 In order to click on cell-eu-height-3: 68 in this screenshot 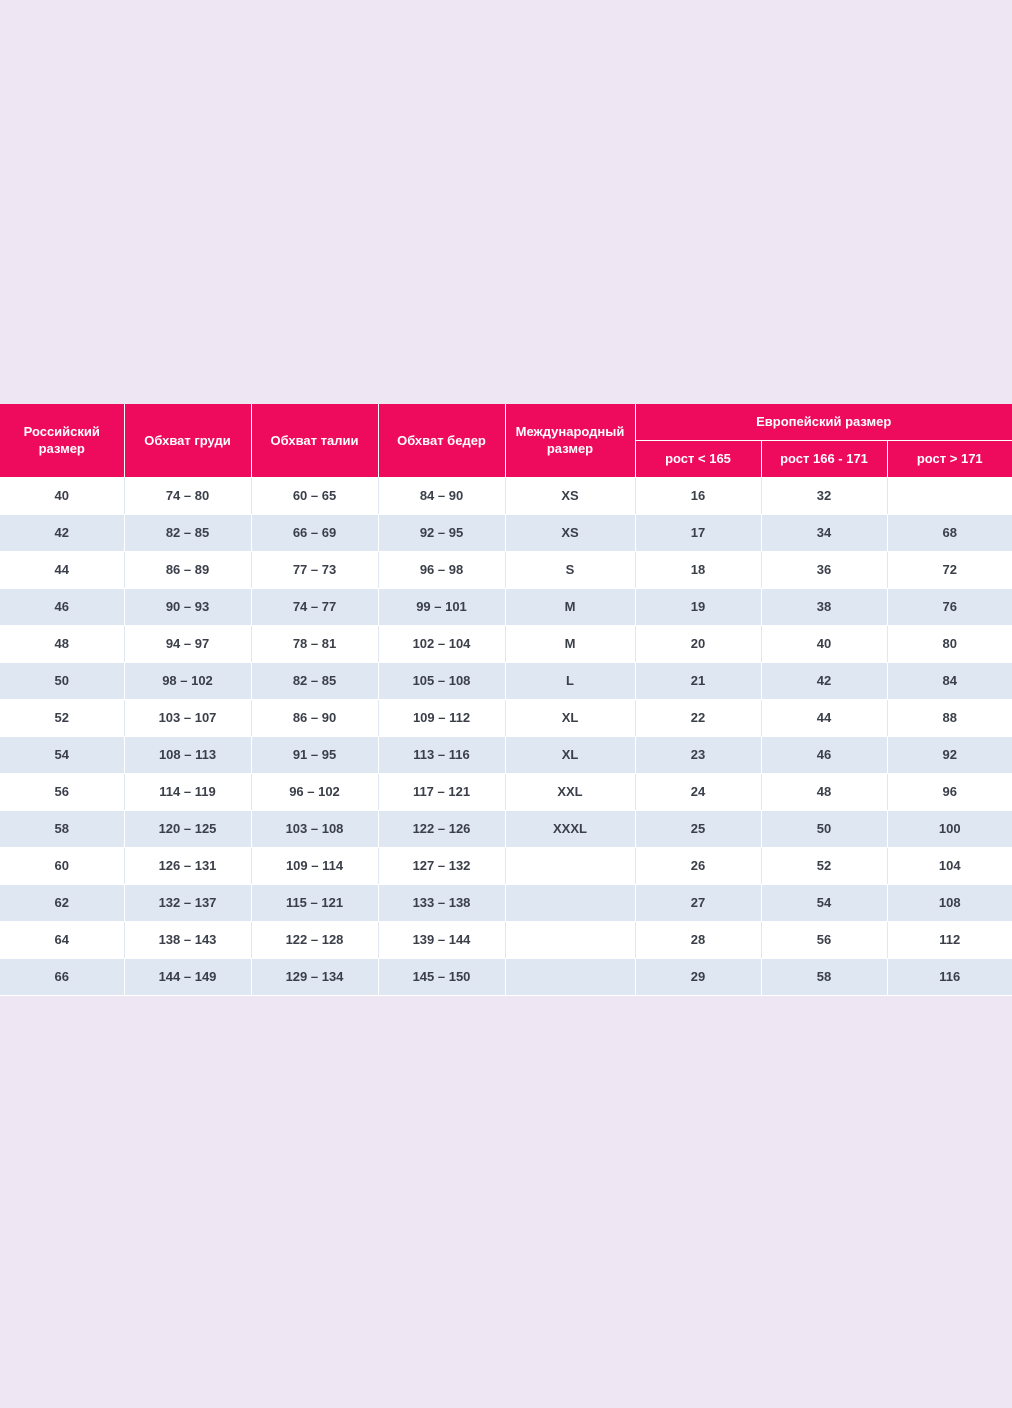, I will do `click(949, 533)`.